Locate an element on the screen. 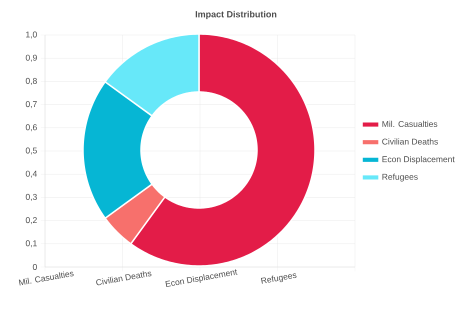  category-label: Mil. Casualties is located at coordinates (46, 279).